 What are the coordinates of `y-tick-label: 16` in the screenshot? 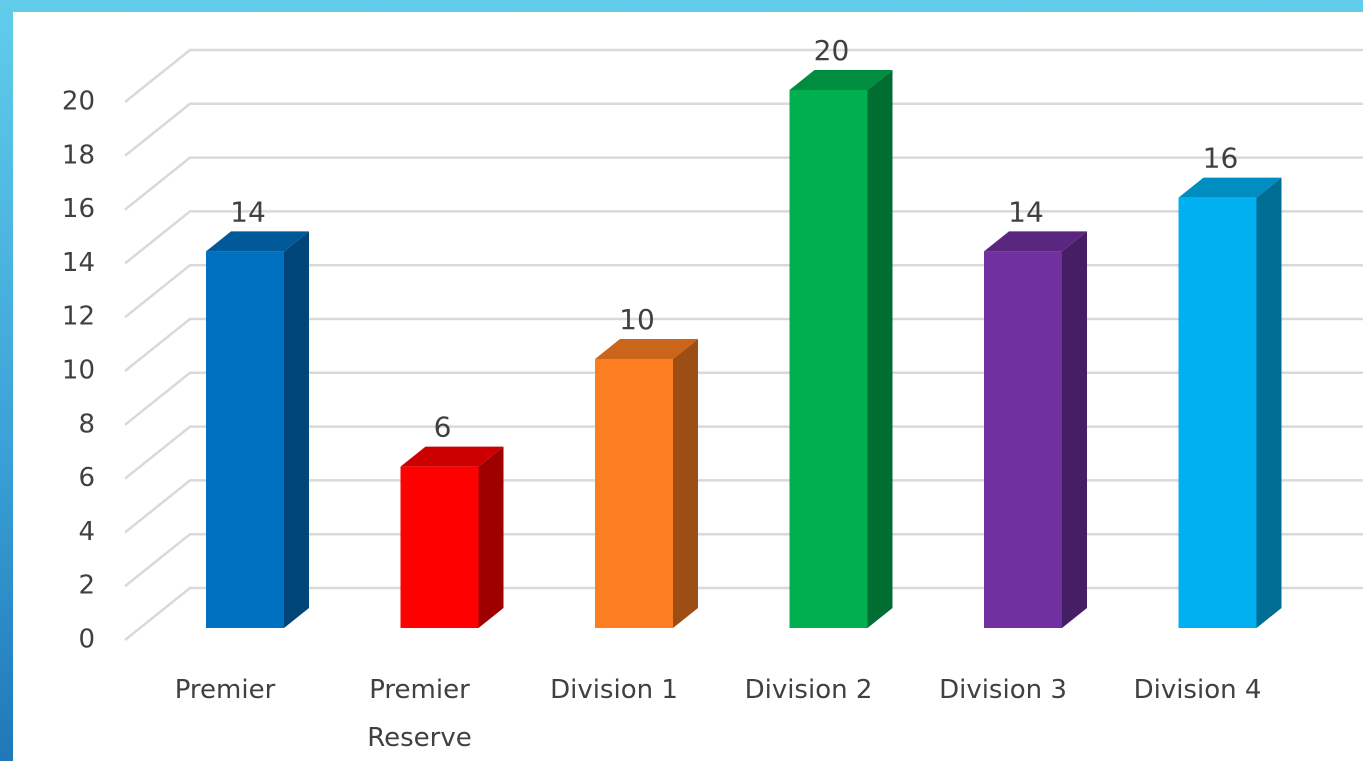 It's located at (78, 209).